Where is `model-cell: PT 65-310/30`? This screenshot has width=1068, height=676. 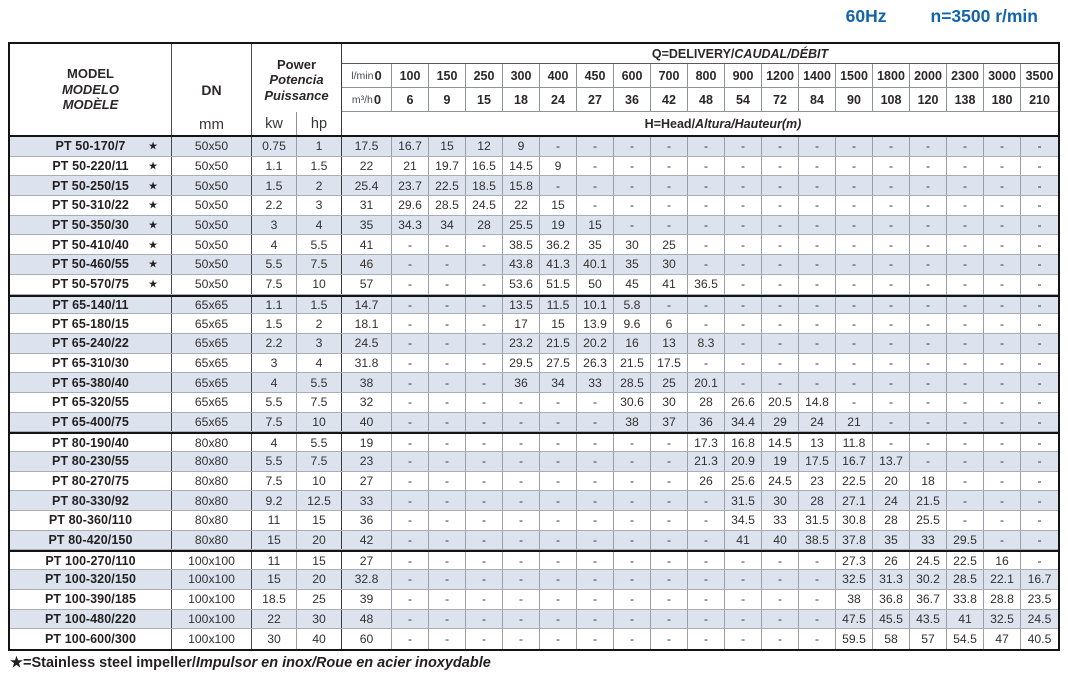
model-cell: PT 65-310/30 is located at coordinates (91, 363).